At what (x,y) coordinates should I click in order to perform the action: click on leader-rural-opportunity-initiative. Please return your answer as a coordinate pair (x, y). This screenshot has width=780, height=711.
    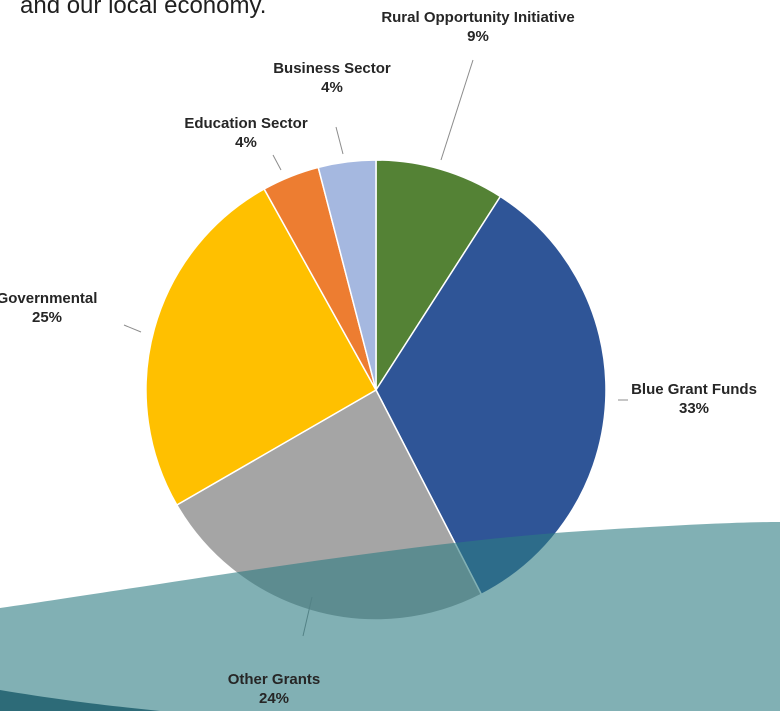
    Looking at the image, I should click on (457, 110).